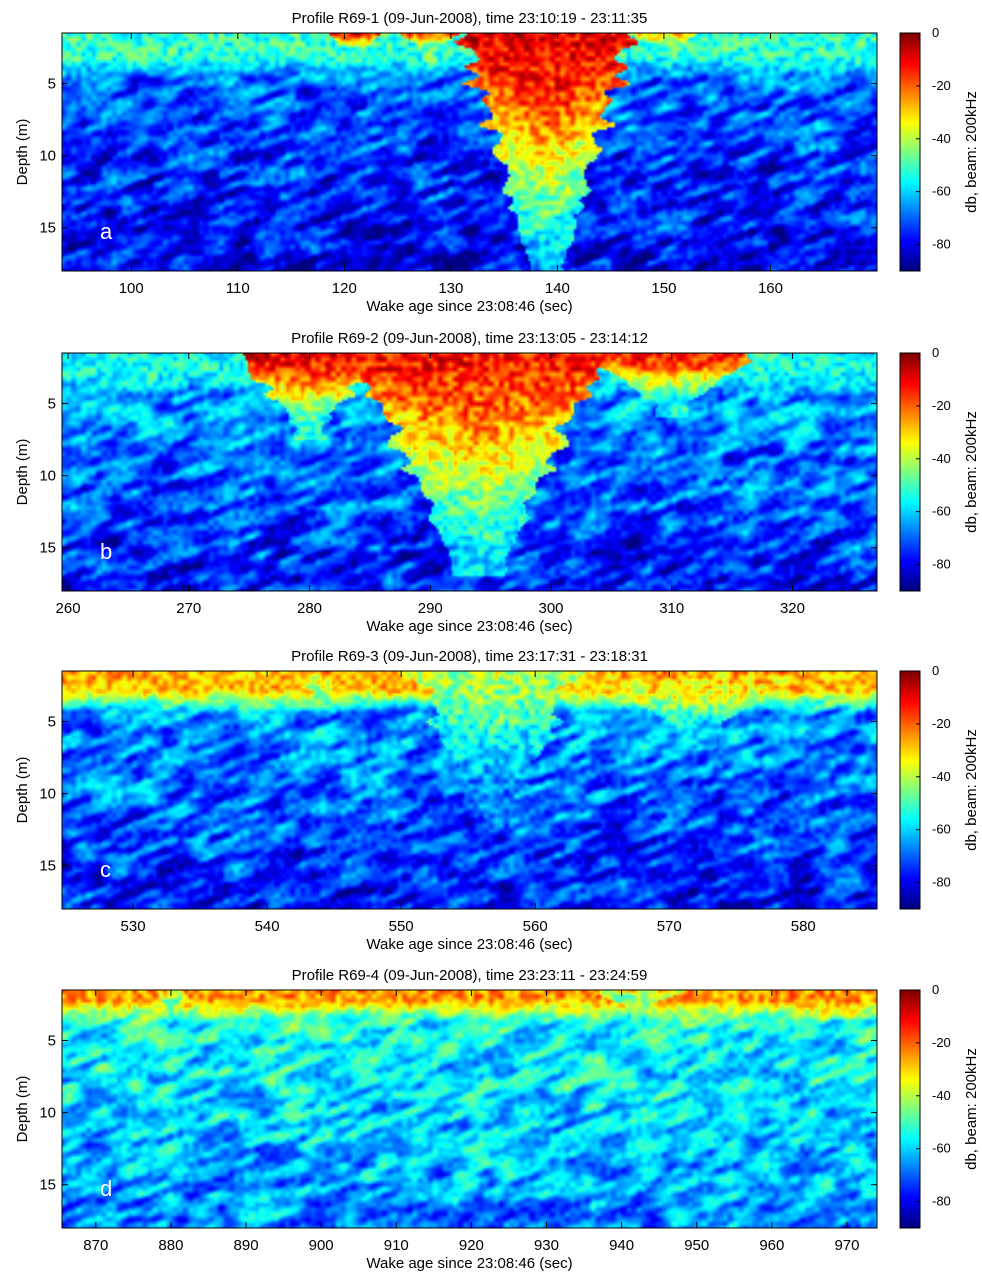 The height and width of the screenshot is (1276, 982). Describe the element at coordinates (238, 288) in the screenshot. I see `x-tick-label: 110` at that location.